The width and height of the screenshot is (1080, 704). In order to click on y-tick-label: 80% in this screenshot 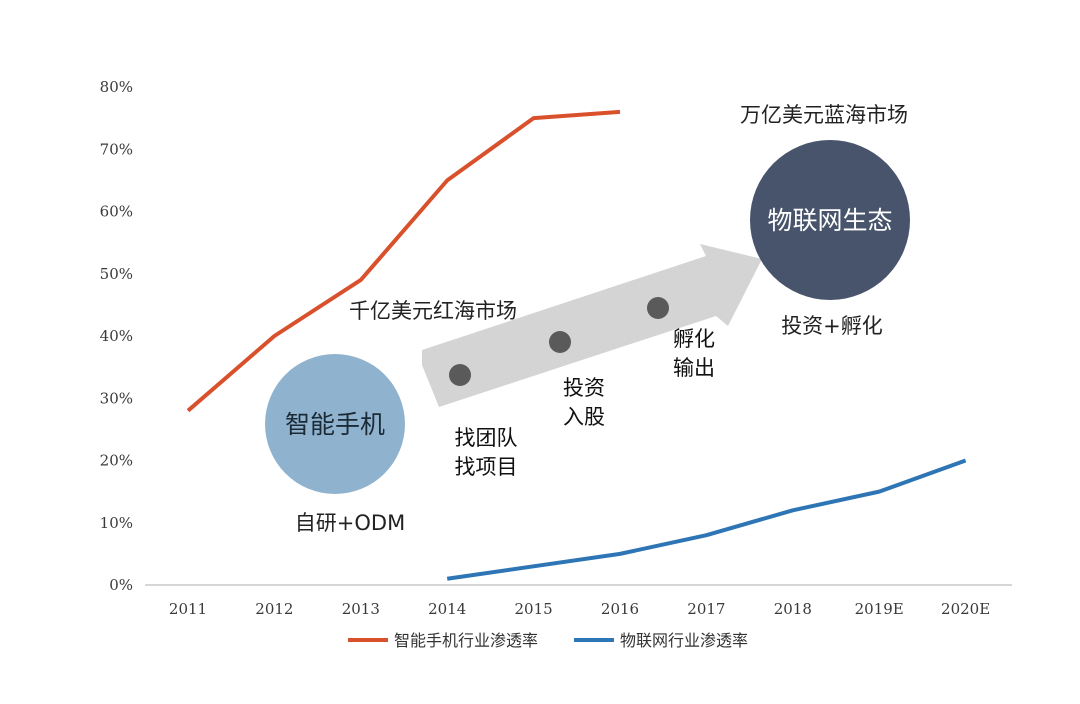, I will do `click(116, 87)`.